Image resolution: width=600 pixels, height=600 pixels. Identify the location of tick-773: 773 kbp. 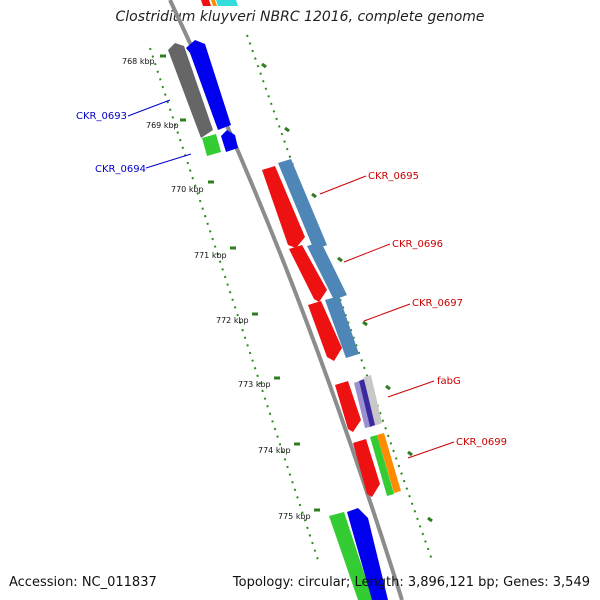
(259, 382).